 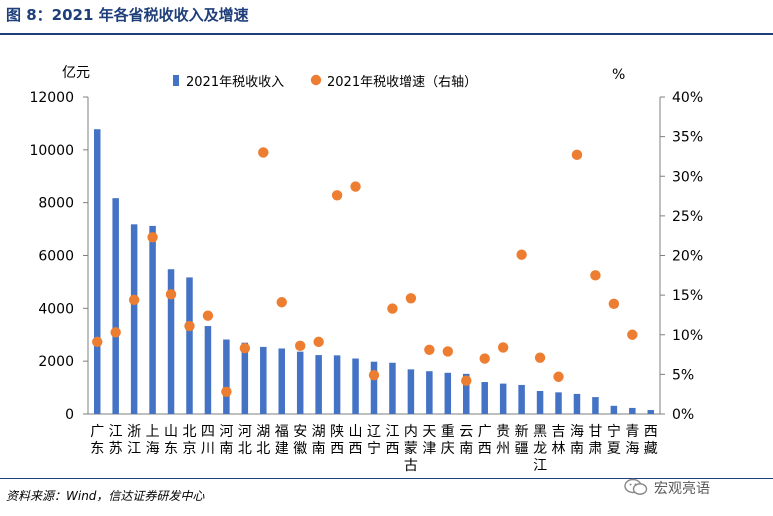 I want to click on category-label: 内蒙古, so click(x=411, y=449).